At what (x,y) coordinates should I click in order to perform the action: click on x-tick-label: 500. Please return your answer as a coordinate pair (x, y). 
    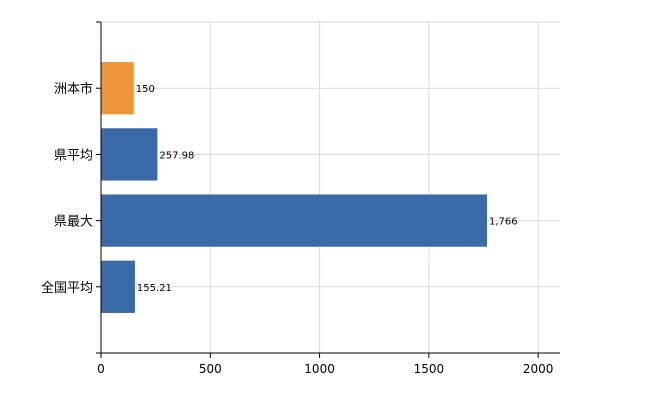
    Looking at the image, I should click on (210, 369).